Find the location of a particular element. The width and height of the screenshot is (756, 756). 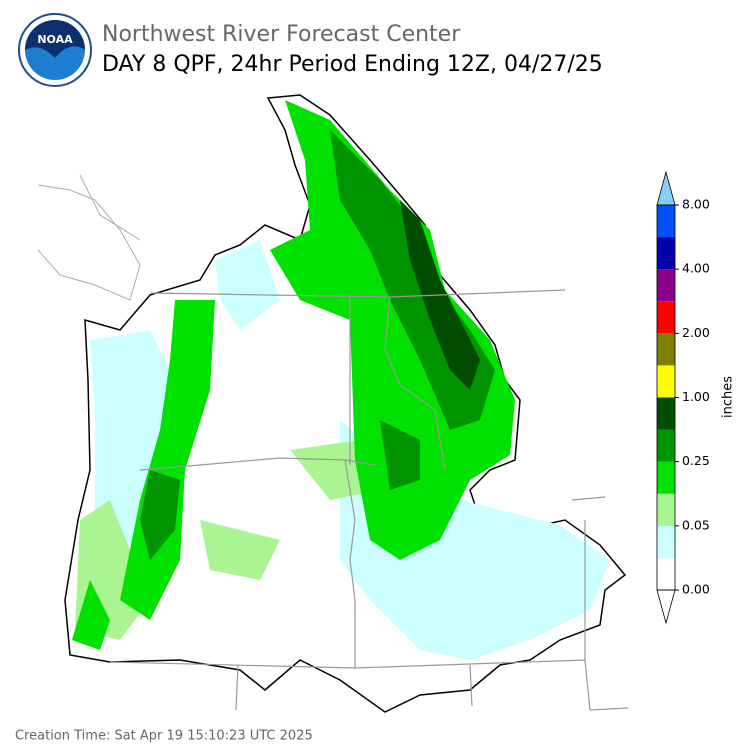

light-green-area is located at coordinates (227, 540).